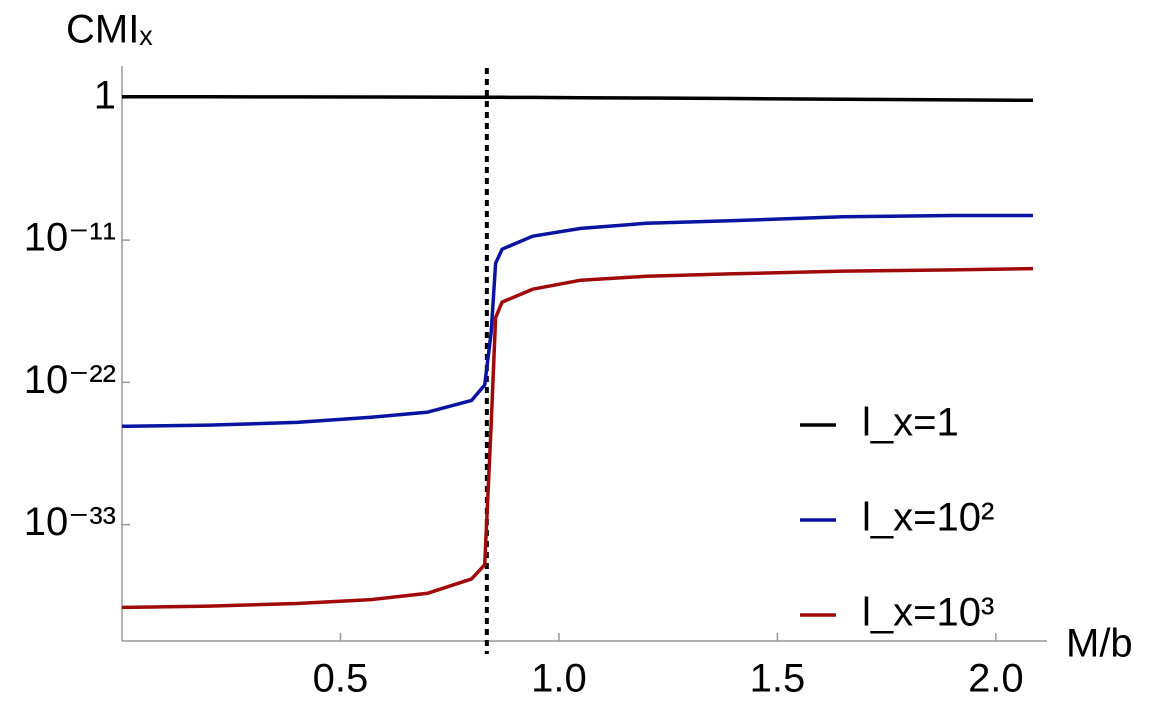 Image resolution: width=1152 pixels, height=706 pixels. Describe the element at coordinates (341, 679) in the screenshot. I see `x-tick-label: 0.5` at that location.